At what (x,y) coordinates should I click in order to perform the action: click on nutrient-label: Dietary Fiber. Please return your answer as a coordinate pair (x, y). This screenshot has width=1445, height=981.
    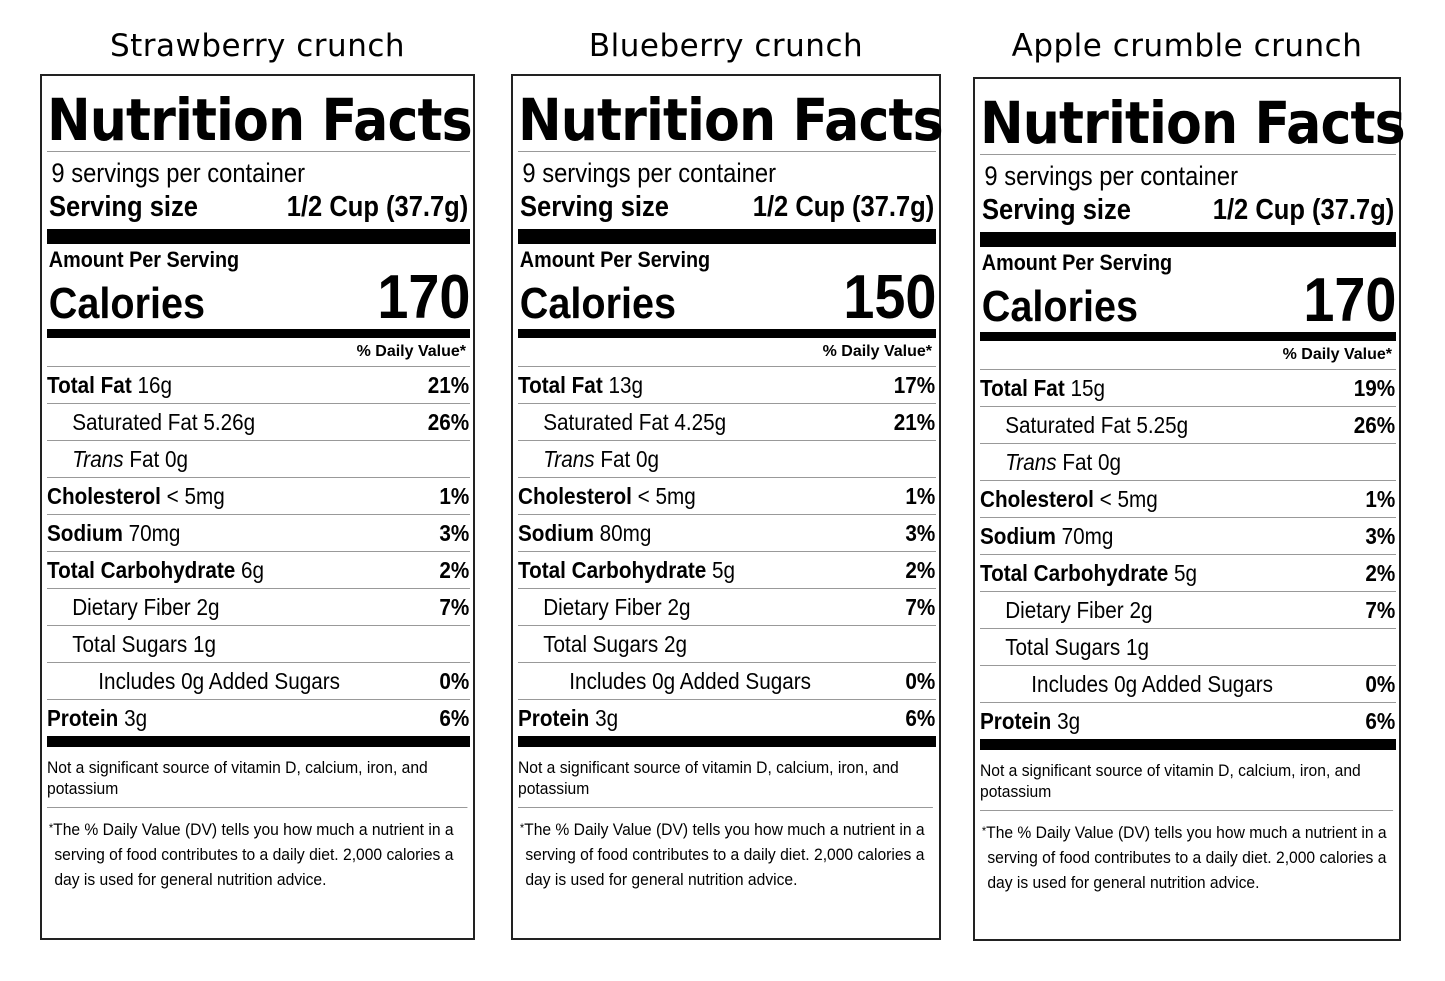
    Looking at the image, I should click on (131, 606).